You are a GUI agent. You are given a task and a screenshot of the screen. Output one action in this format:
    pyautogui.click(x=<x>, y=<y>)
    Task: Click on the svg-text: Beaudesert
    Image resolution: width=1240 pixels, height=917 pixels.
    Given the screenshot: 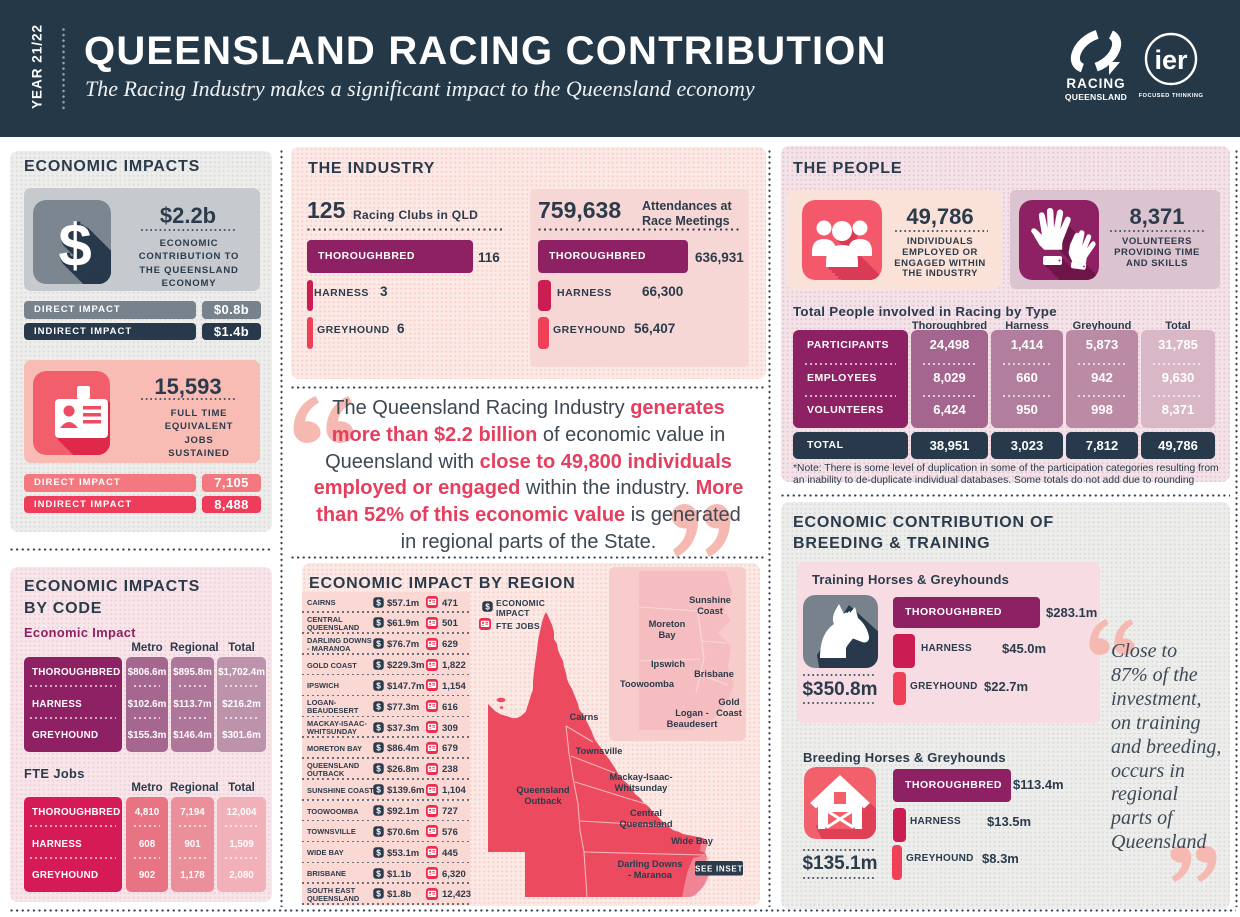 What is the action you would take?
    pyautogui.click(x=692, y=724)
    